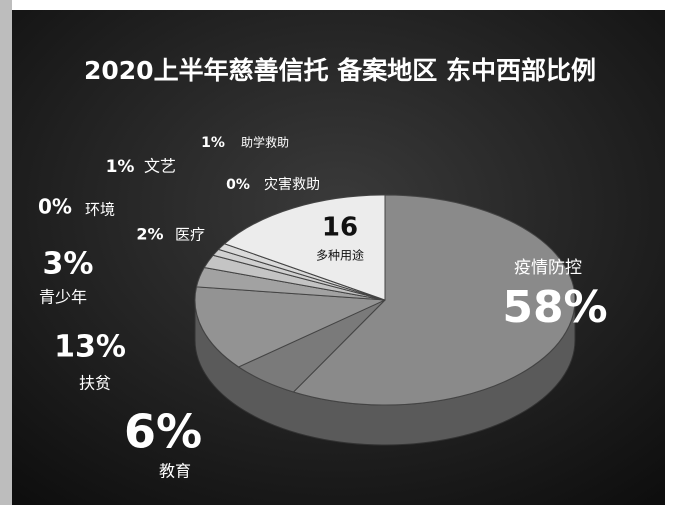  Describe the element at coordinates (554, 307) in the screenshot. I see `slice-value-label: 58%` at that location.